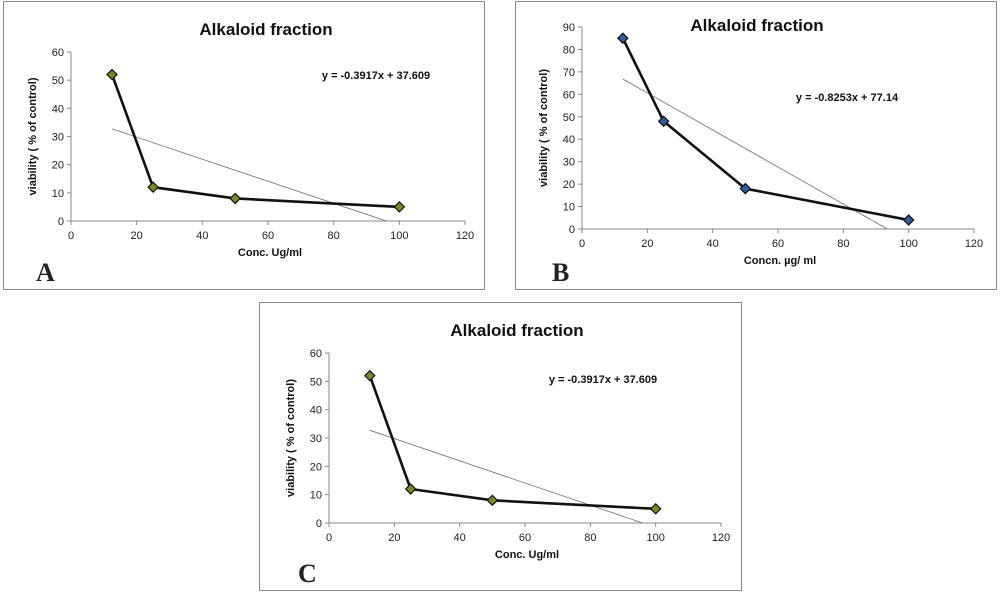 The width and height of the screenshot is (1000, 593). Describe the element at coordinates (780, 261) in the screenshot. I see `x-axis-label: Concn. µg/ ml` at that location.